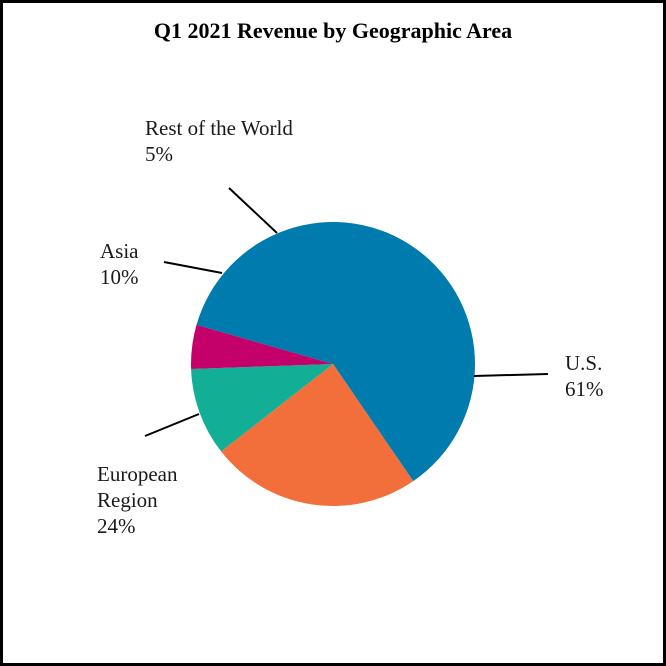 This screenshot has width=666, height=666. What do you see at coordinates (137, 474) in the screenshot?
I see `slice-category-label: European` at bounding box center [137, 474].